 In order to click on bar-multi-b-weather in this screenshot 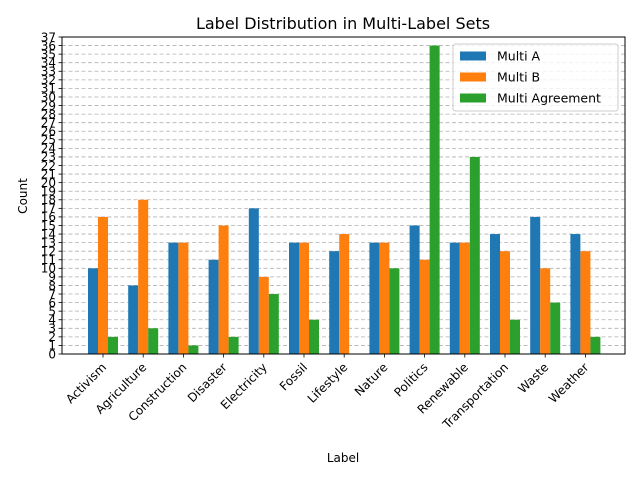, I will do `click(585, 302)`.